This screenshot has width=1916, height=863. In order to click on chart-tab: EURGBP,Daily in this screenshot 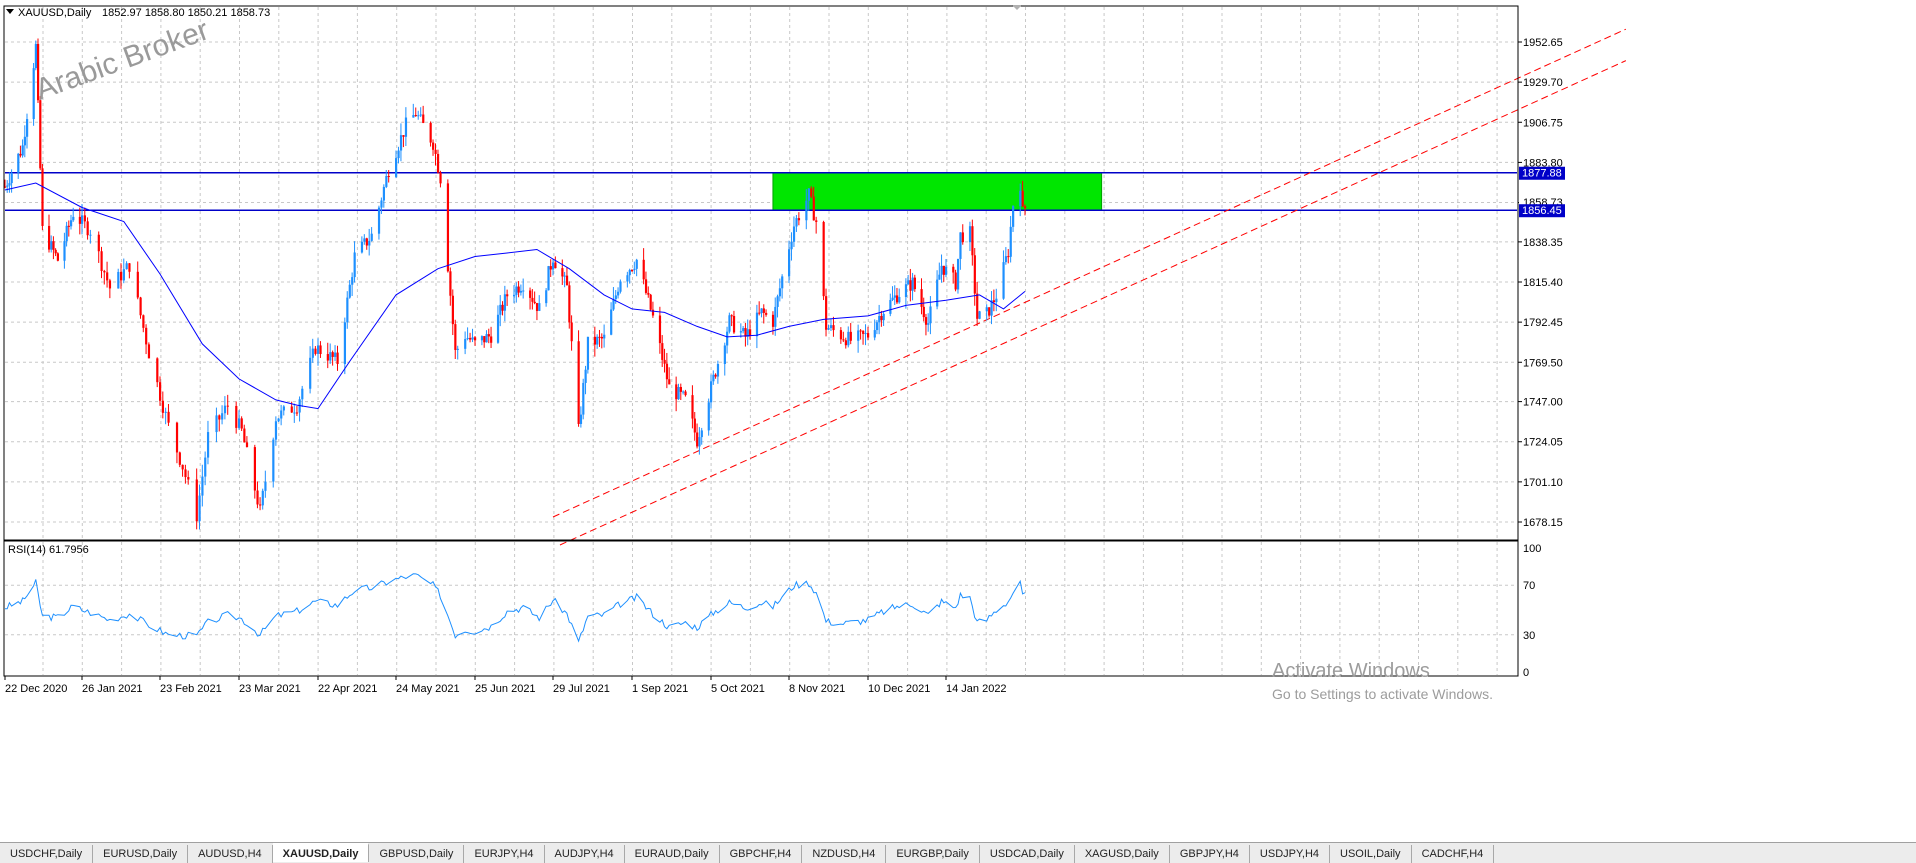, I will do `click(933, 854)`.